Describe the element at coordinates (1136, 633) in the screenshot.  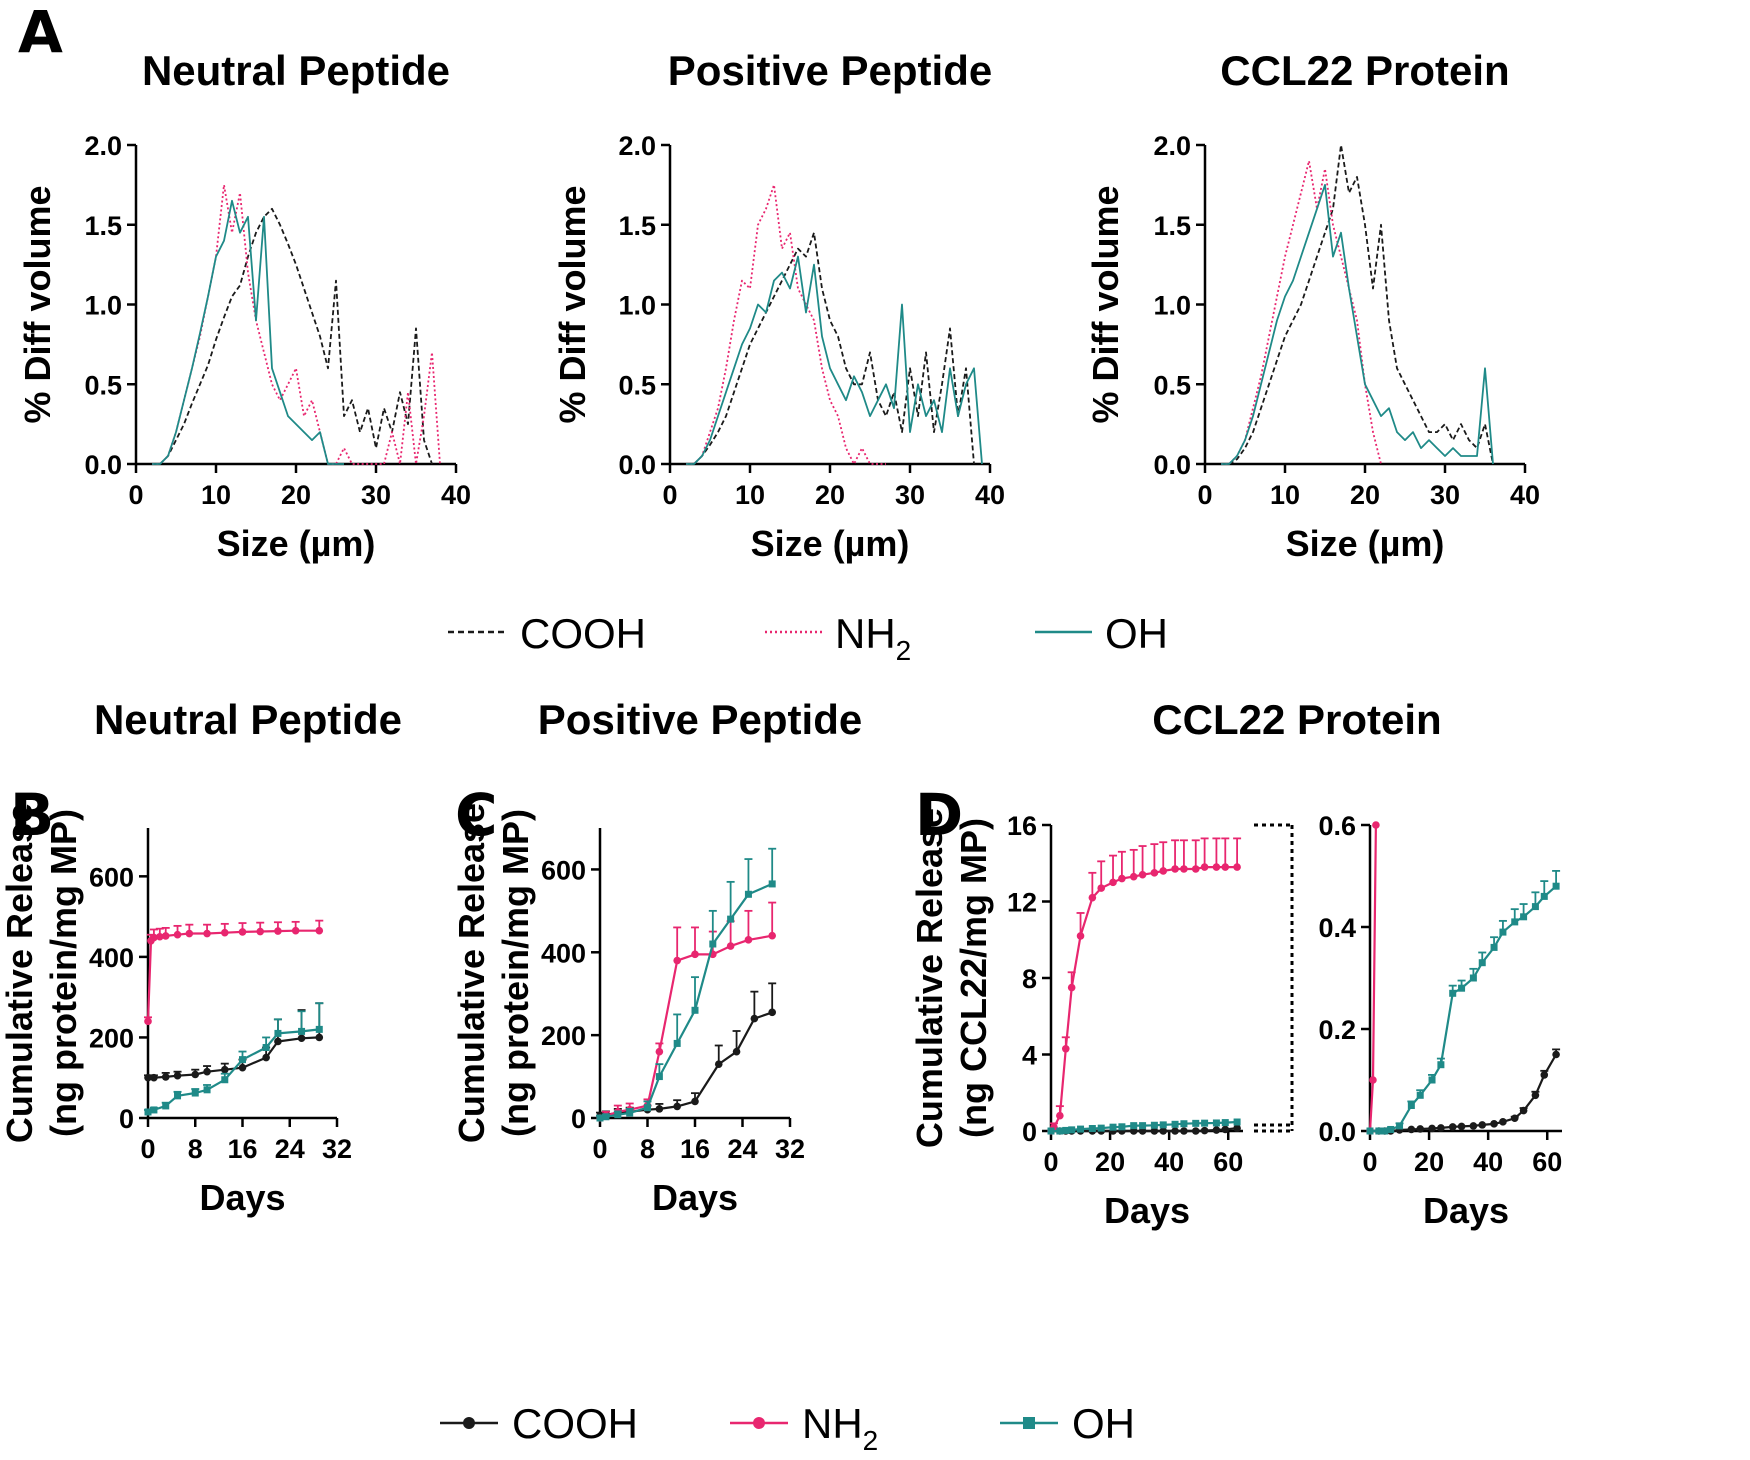
I see `legend-label-oh: OH` at that location.